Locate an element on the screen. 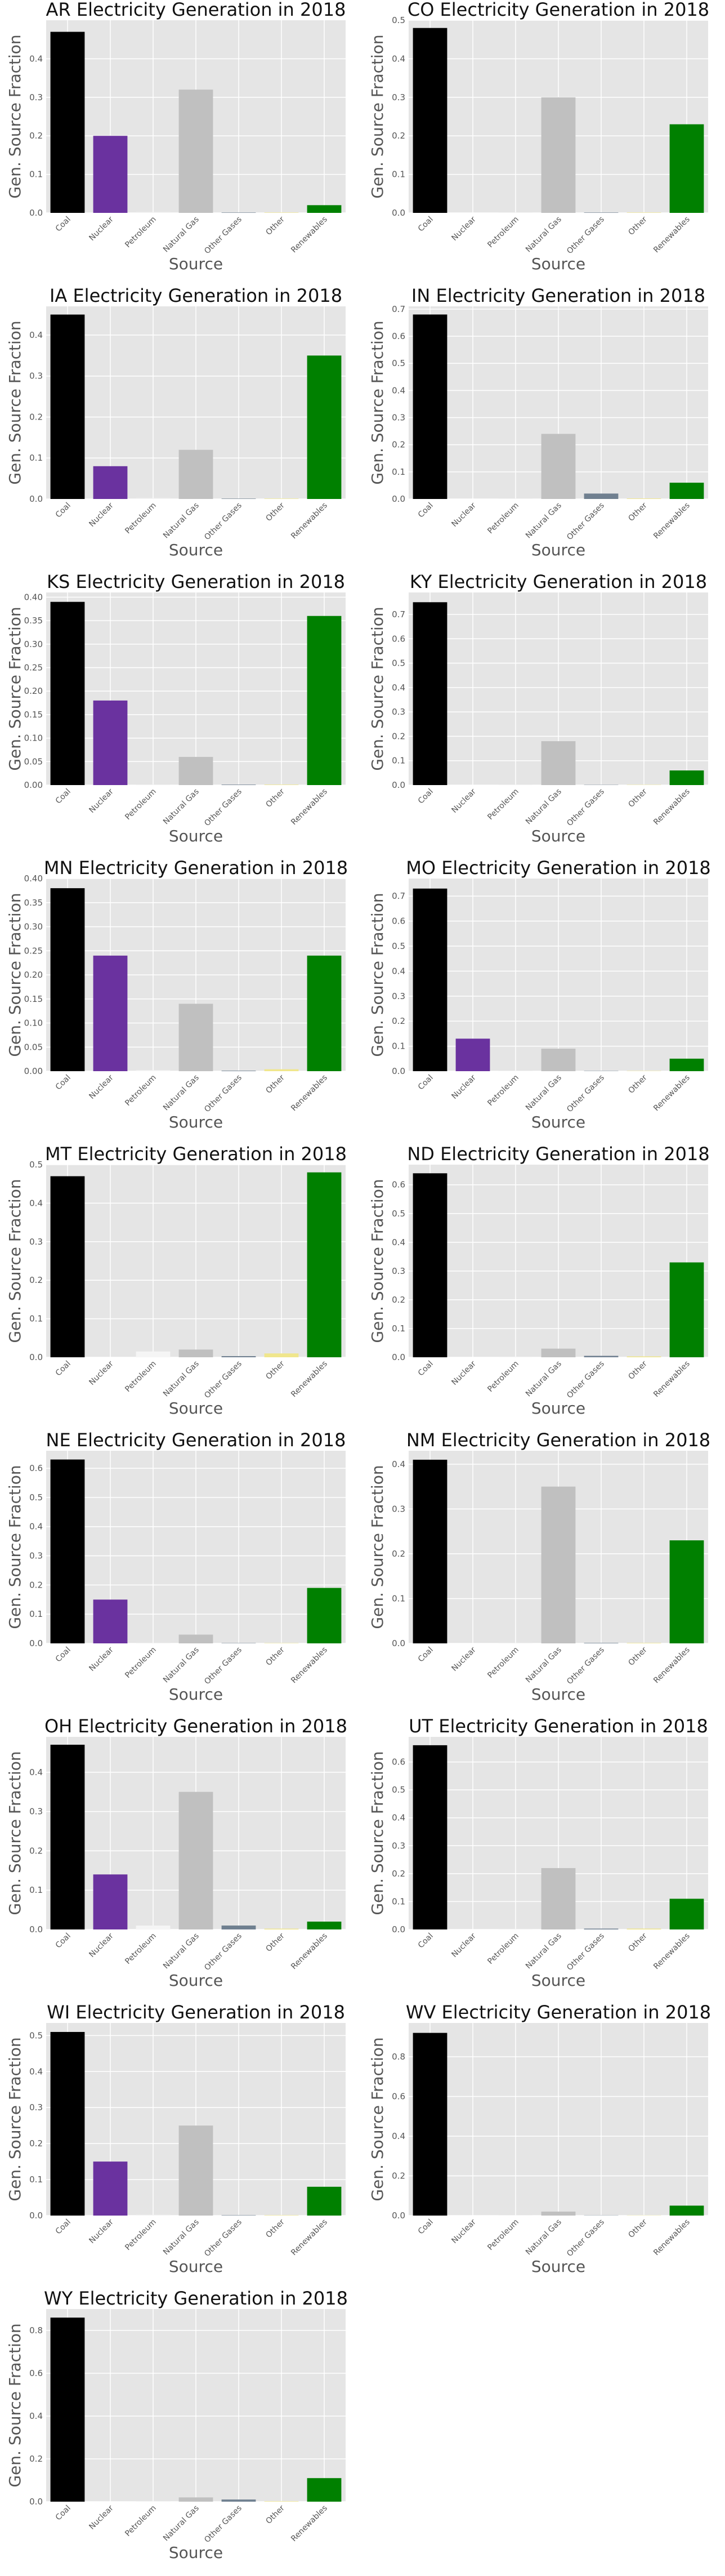 The height and width of the screenshot is (2576, 725). y-tick-label: 0.3 is located at coordinates (398, 1509).